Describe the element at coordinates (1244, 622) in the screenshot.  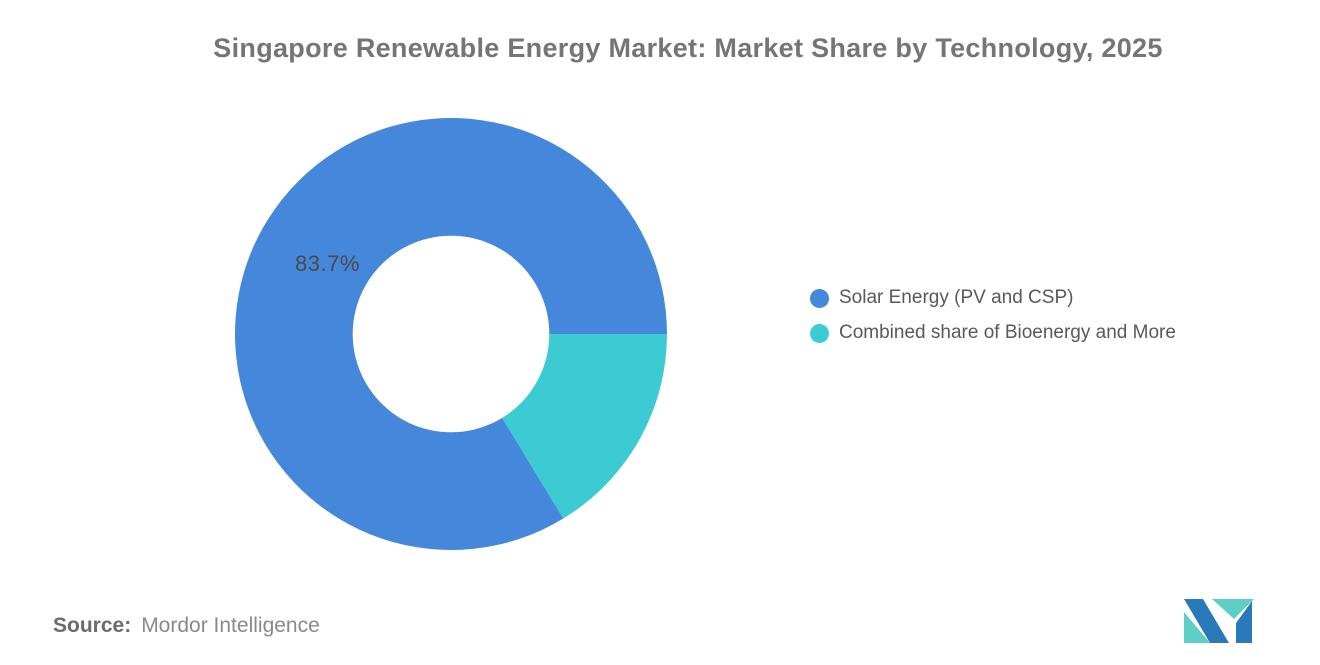
I see `logo-blue-right-bar` at that location.